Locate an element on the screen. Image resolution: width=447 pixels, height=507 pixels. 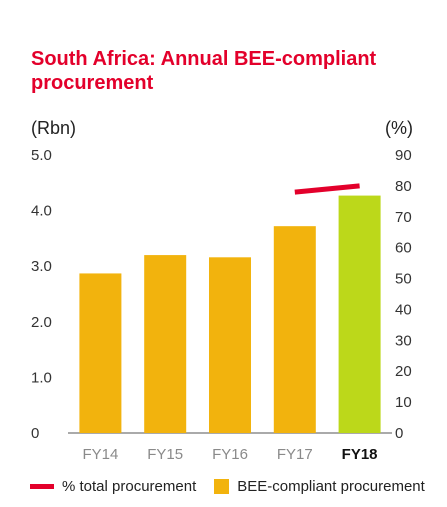
x-axis-tick-label: FY15 is located at coordinates (165, 454).